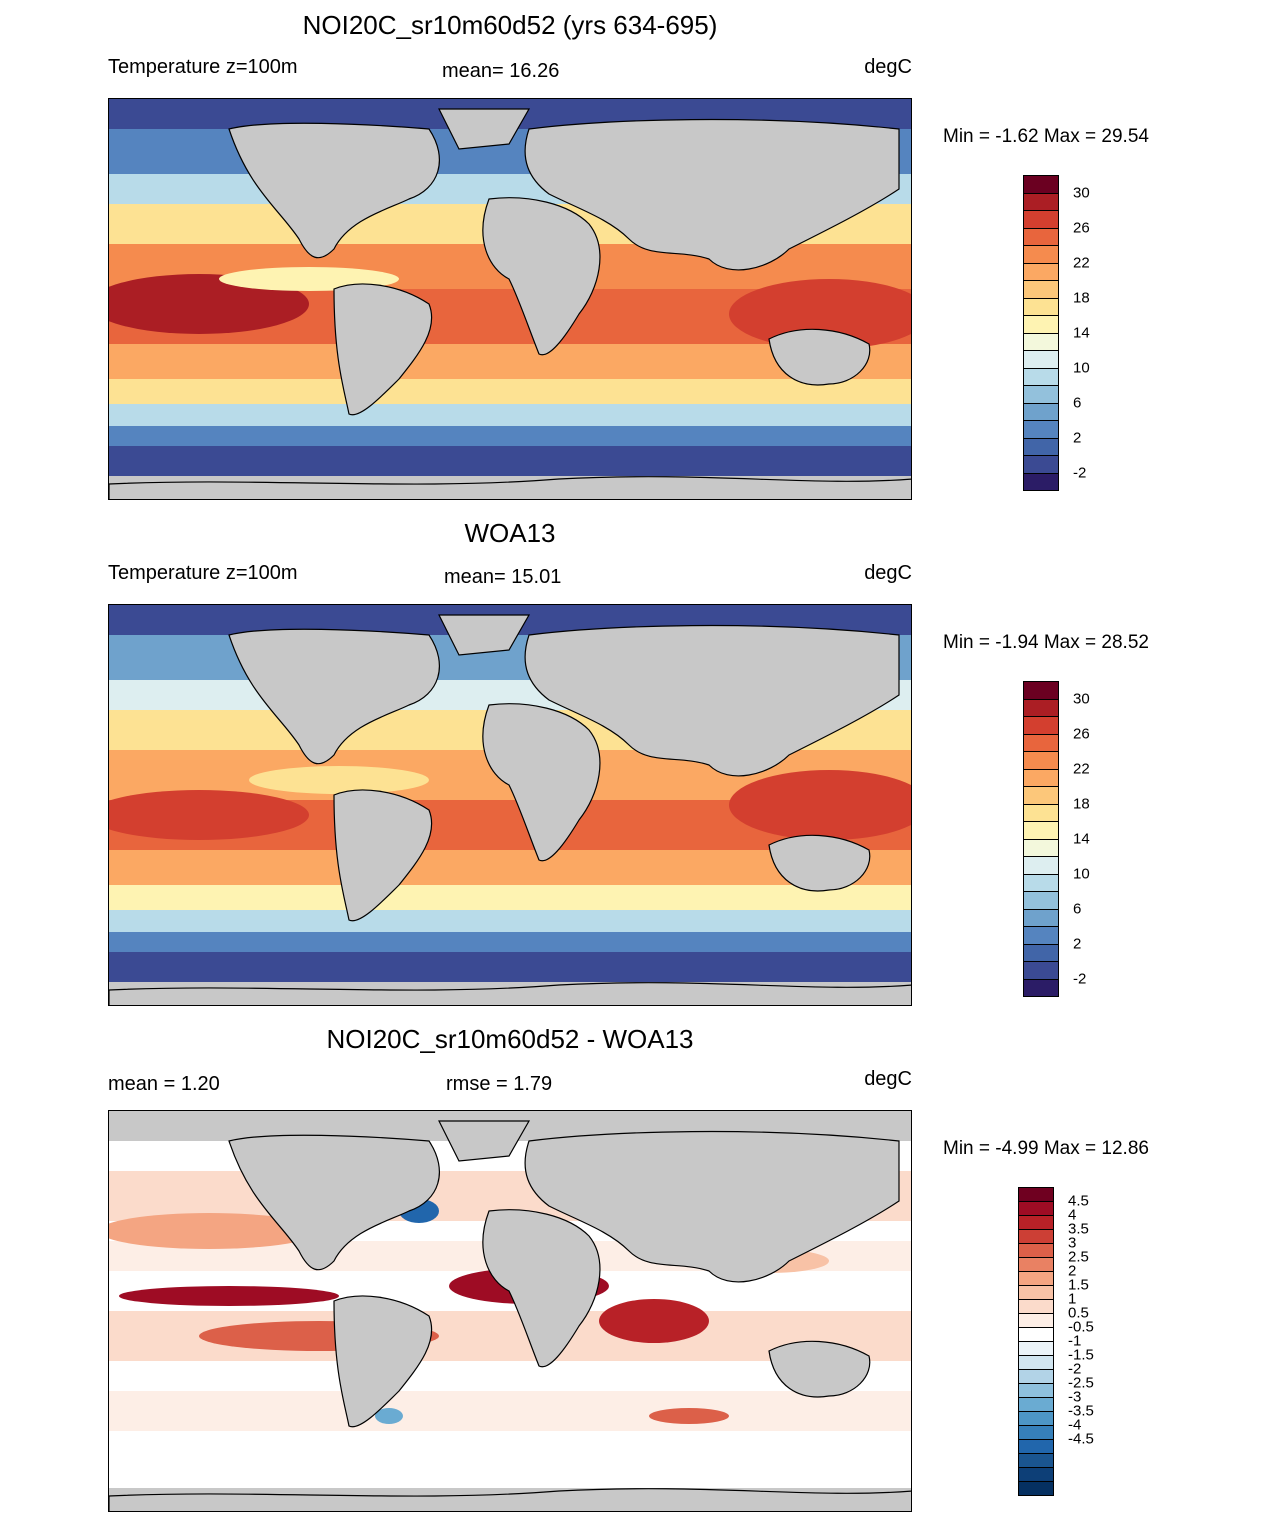 This screenshot has height=1519, width=1285. Describe the element at coordinates (203, 573) in the screenshot. I see `panel2-variable-label: Temperature z=100m` at that location.